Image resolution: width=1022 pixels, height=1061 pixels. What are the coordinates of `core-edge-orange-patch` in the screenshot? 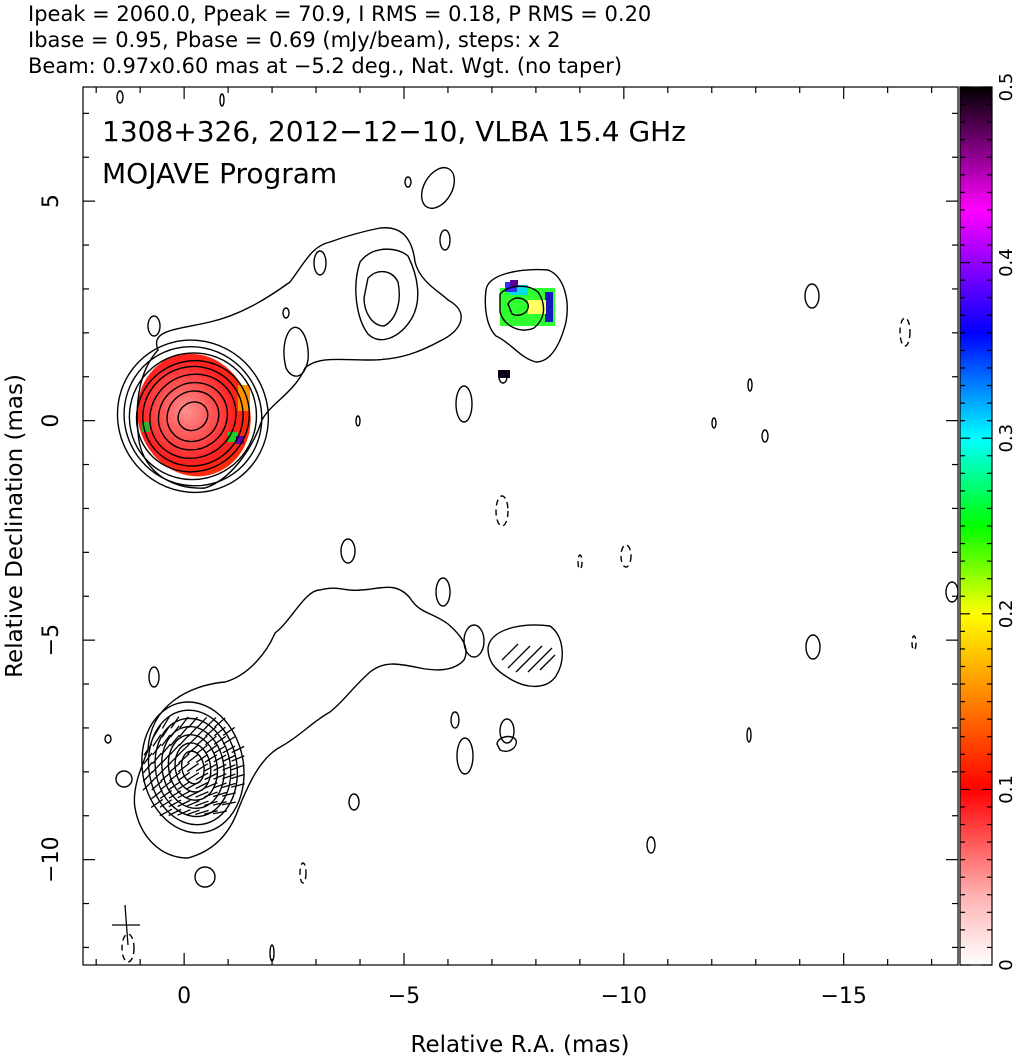 It's located at (244, 398).